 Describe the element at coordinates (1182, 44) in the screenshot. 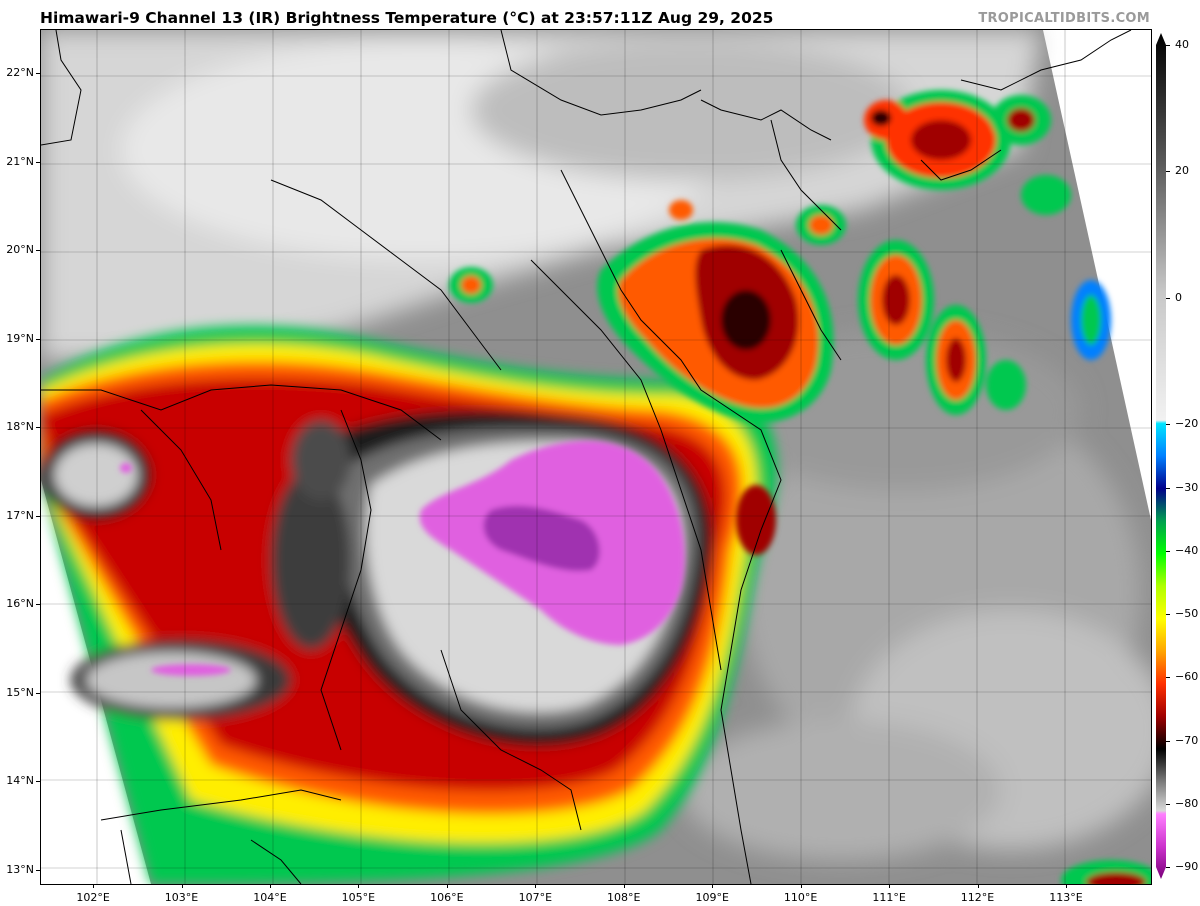

I see `colorbar-tick-label: 40` at that location.